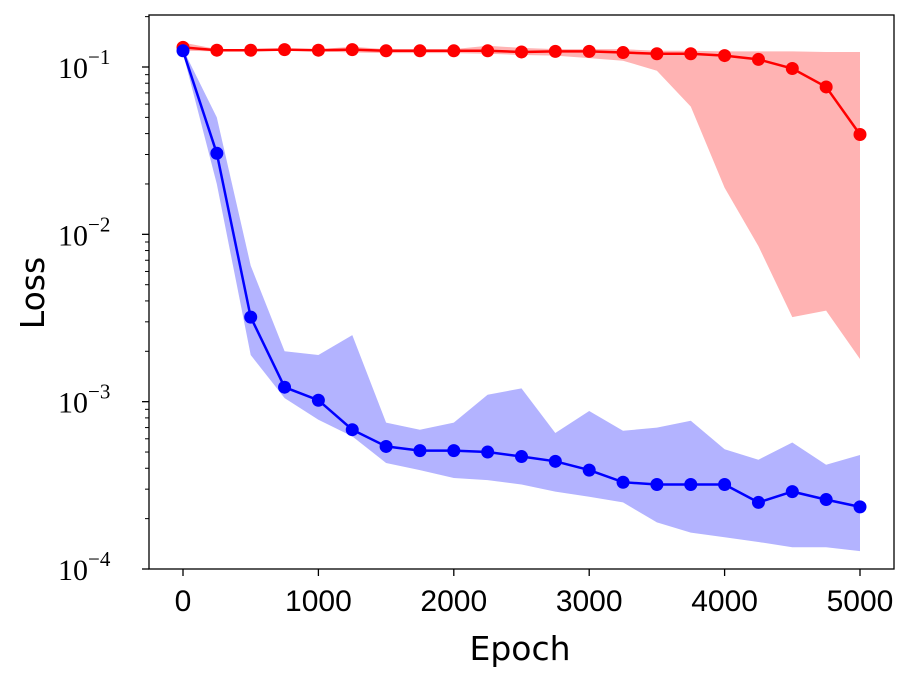 This screenshot has height=681, width=913. Describe the element at coordinates (318, 601) in the screenshot. I see `x-tick-label: 1000` at that location.